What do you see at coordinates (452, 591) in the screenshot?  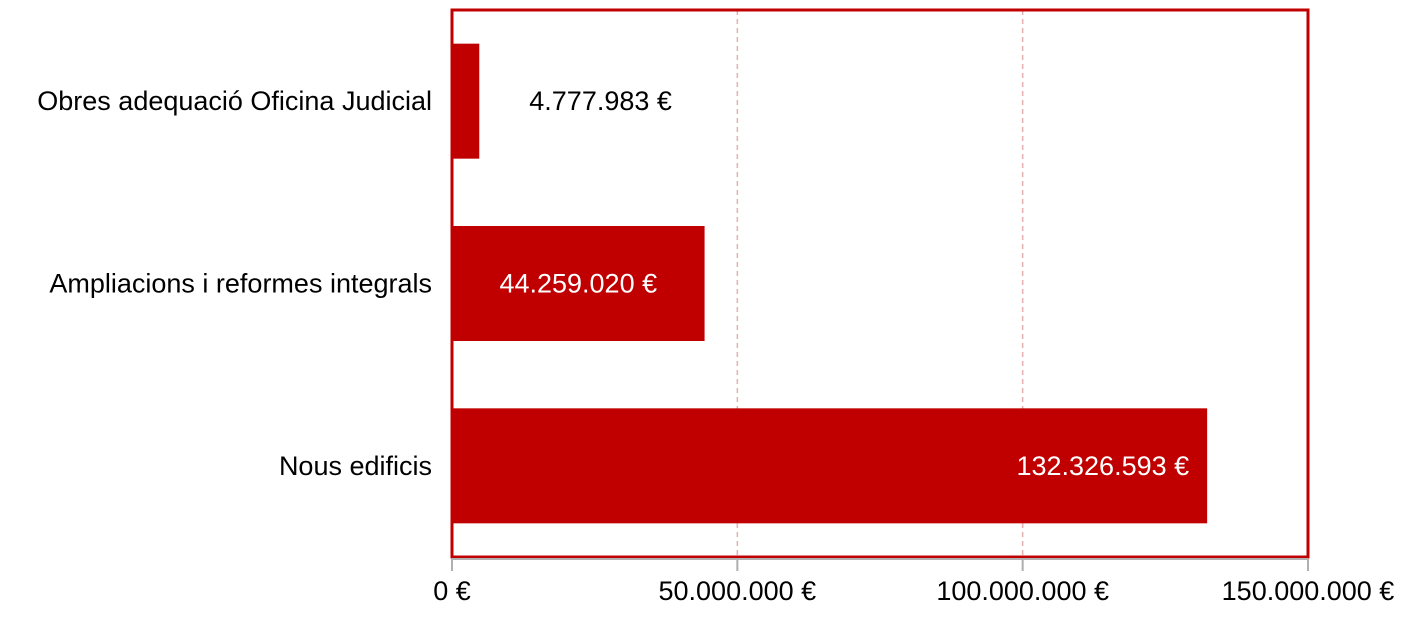 I see `x-tick-label: 0 €` at bounding box center [452, 591].